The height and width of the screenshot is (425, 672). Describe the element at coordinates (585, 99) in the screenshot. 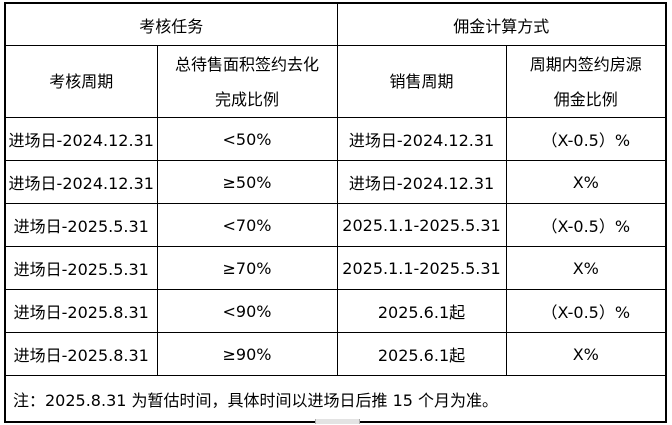

I see `header-line: 佣金比例` at that location.